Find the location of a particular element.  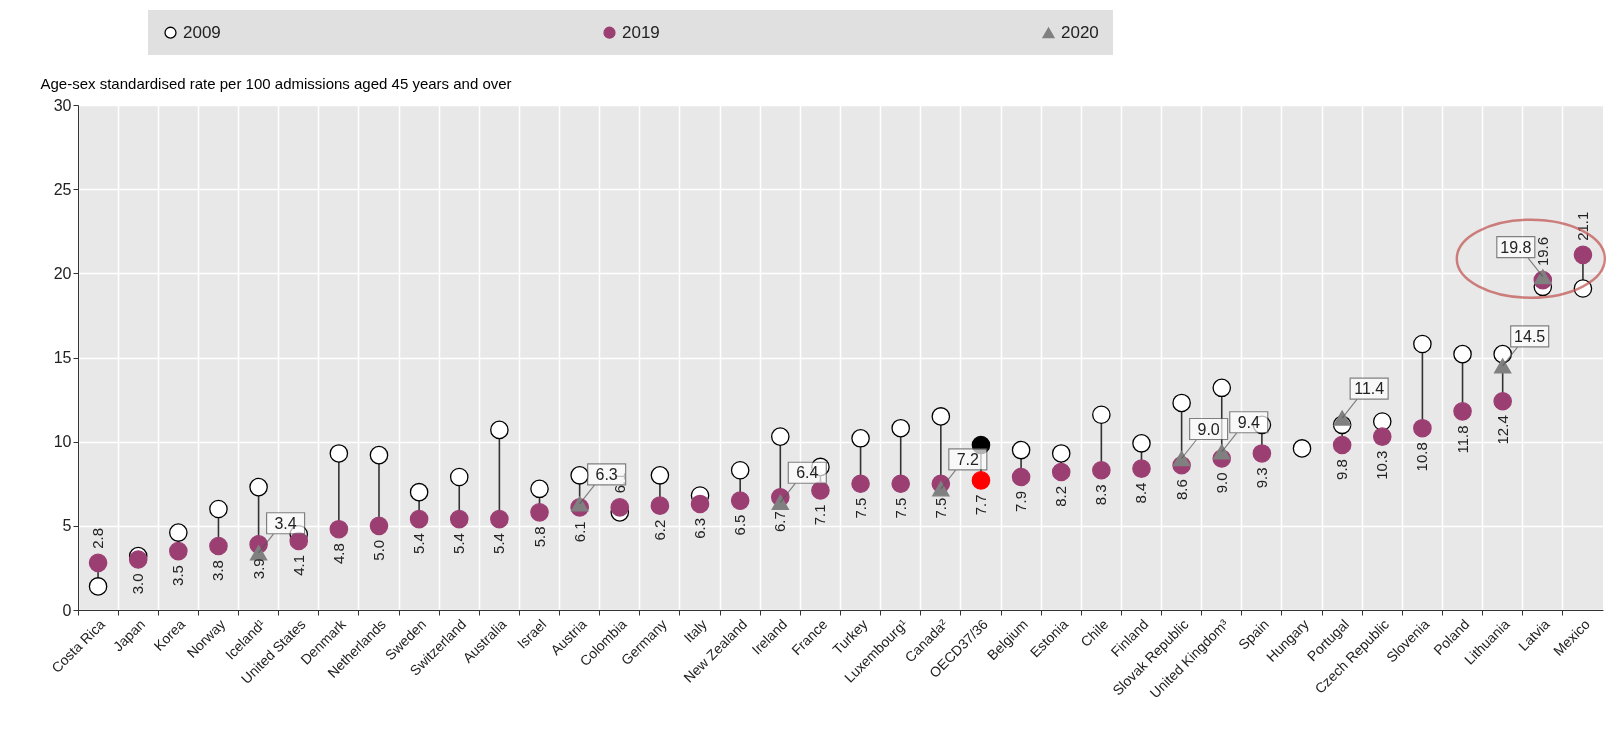

data-label: 8.6 is located at coordinates (1181, 490).